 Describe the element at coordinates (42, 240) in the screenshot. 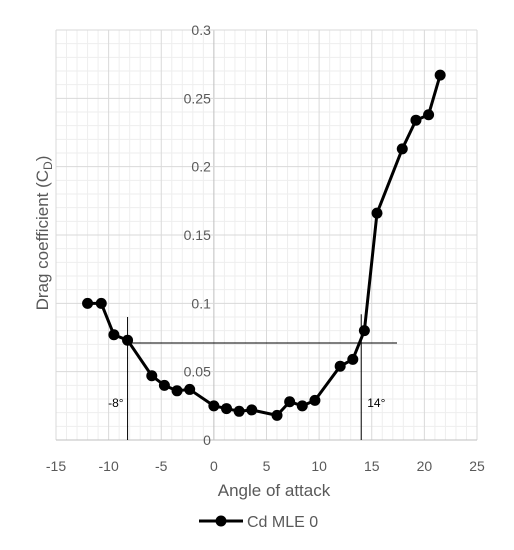

I see `y-axis-title-main: Drag coefficient (C` at that location.